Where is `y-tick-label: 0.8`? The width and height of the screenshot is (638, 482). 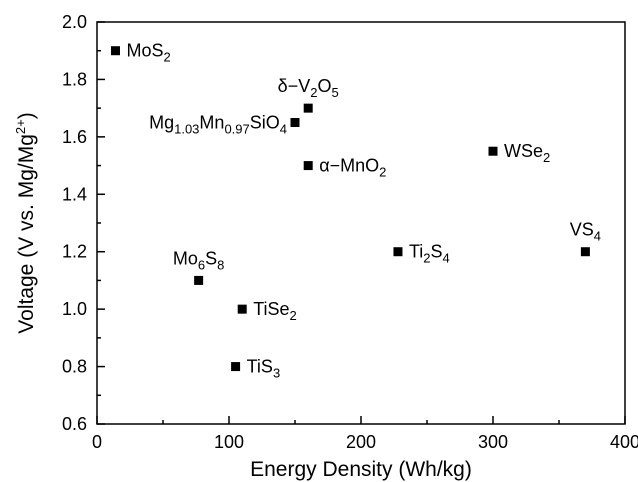
y-tick-label: 0.8 is located at coordinates (74, 367).